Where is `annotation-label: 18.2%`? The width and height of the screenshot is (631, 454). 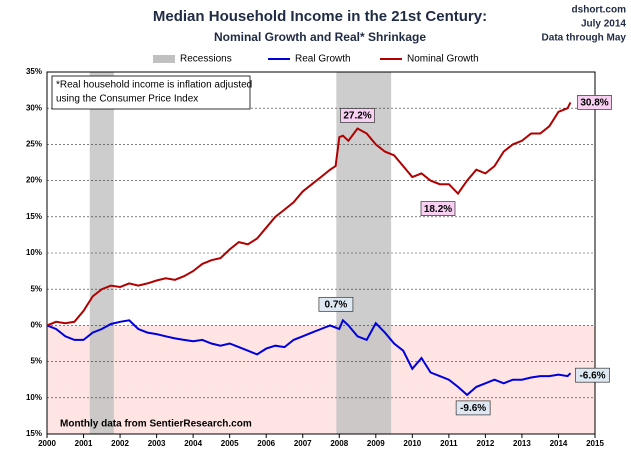
annotation-label: 18.2% is located at coordinates (438, 209).